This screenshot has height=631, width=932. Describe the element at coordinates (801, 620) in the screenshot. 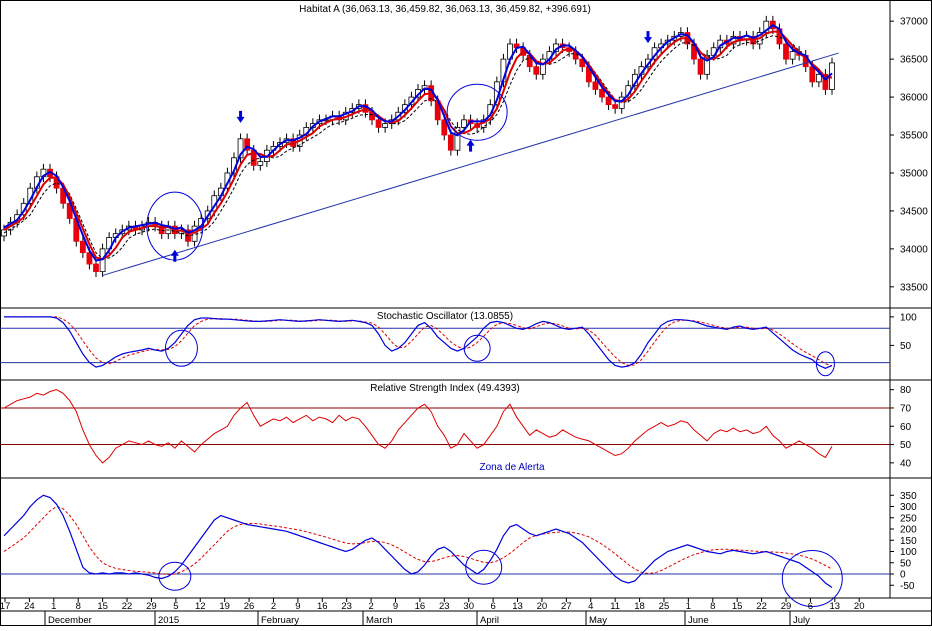

I see `month-label: July` at that location.